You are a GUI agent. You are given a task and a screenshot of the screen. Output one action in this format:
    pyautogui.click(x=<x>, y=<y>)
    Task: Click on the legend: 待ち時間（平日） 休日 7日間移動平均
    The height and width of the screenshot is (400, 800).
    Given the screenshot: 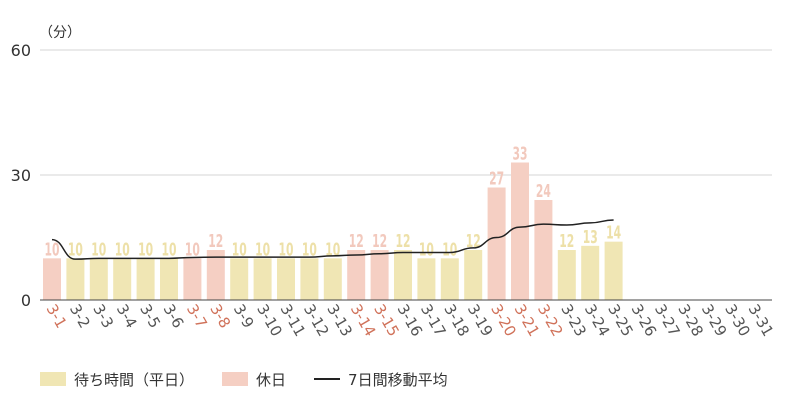 What is the action you would take?
    pyautogui.click(x=258, y=379)
    